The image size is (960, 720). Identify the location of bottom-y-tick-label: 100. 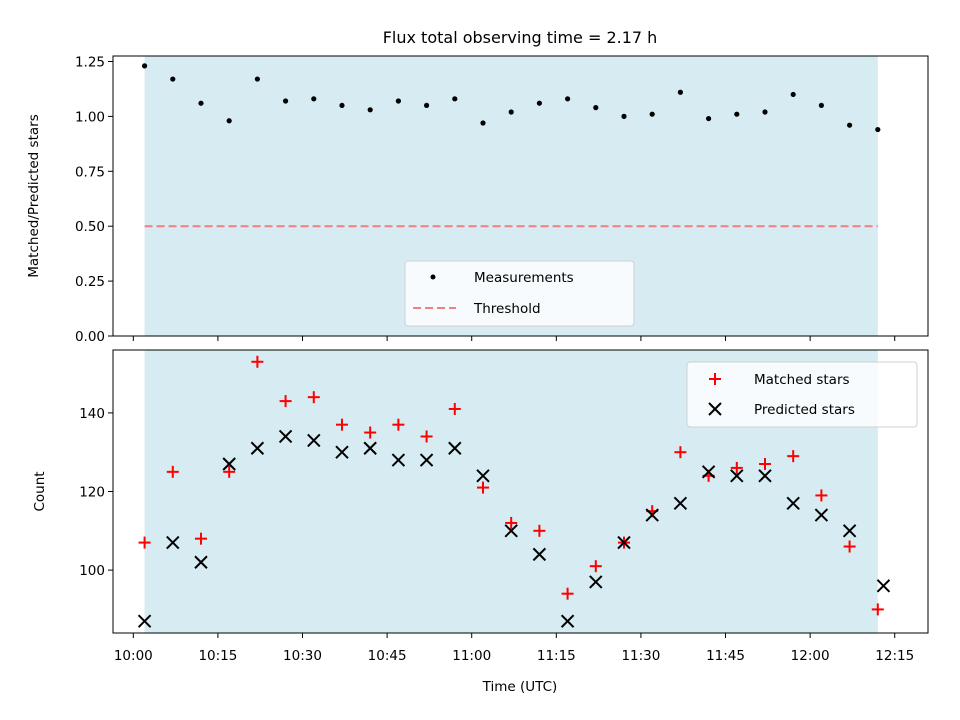
(92, 571).